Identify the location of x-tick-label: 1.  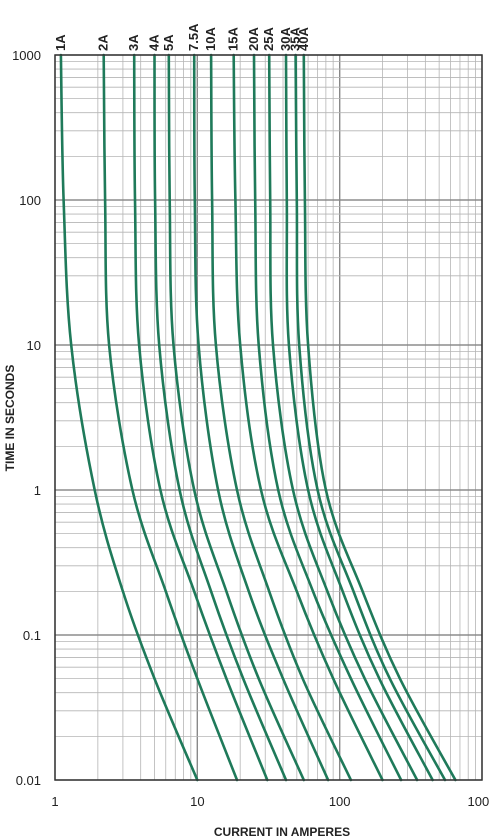
(54, 801).